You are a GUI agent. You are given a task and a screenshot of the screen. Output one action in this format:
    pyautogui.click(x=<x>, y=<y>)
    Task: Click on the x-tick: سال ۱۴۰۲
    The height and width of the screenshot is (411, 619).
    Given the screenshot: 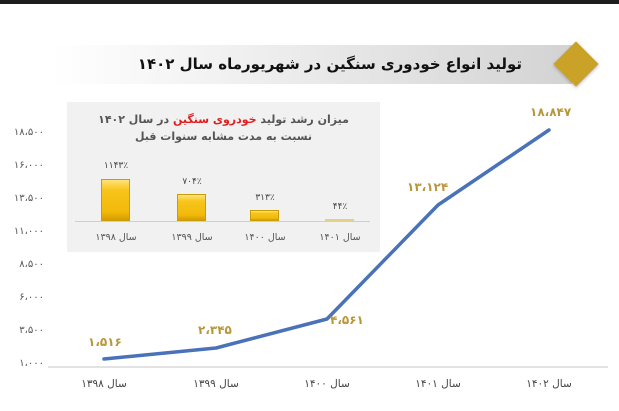 What is the action you would take?
    pyautogui.click(x=549, y=384)
    